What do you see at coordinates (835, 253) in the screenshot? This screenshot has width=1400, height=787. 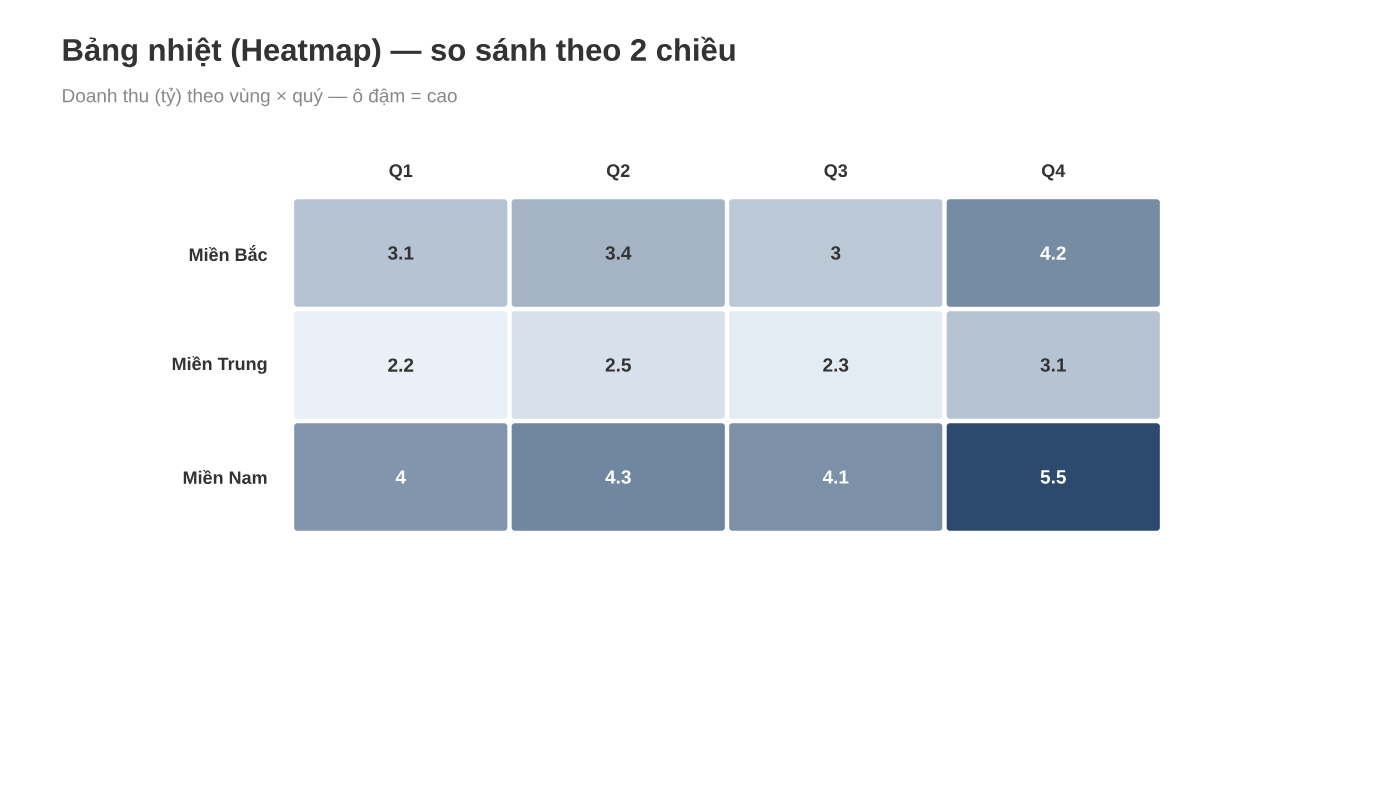 I see `data-label: 3` at bounding box center [835, 253].